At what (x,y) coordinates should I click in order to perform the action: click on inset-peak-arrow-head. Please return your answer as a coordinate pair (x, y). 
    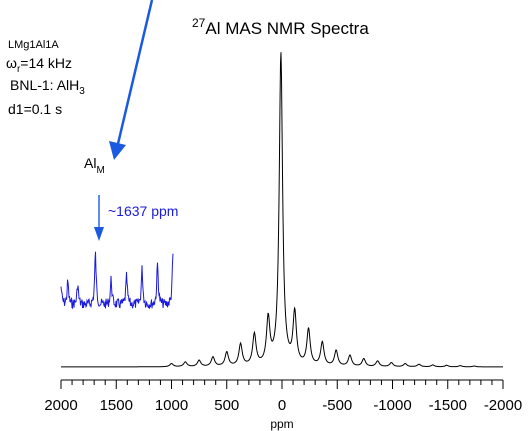
    Looking at the image, I should click on (99, 234).